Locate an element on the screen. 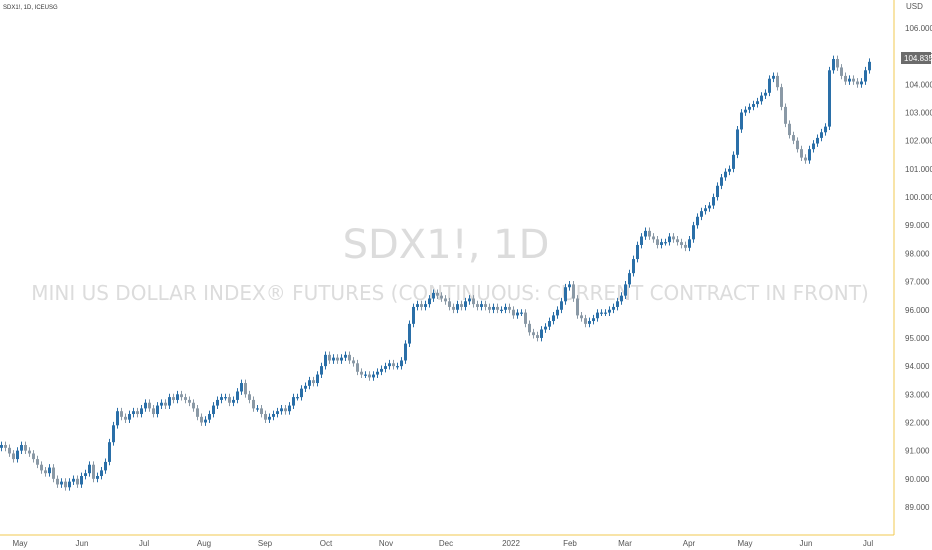  symbol-header: SDX1!, 1D, ICEUSG is located at coordinates (30, 8).